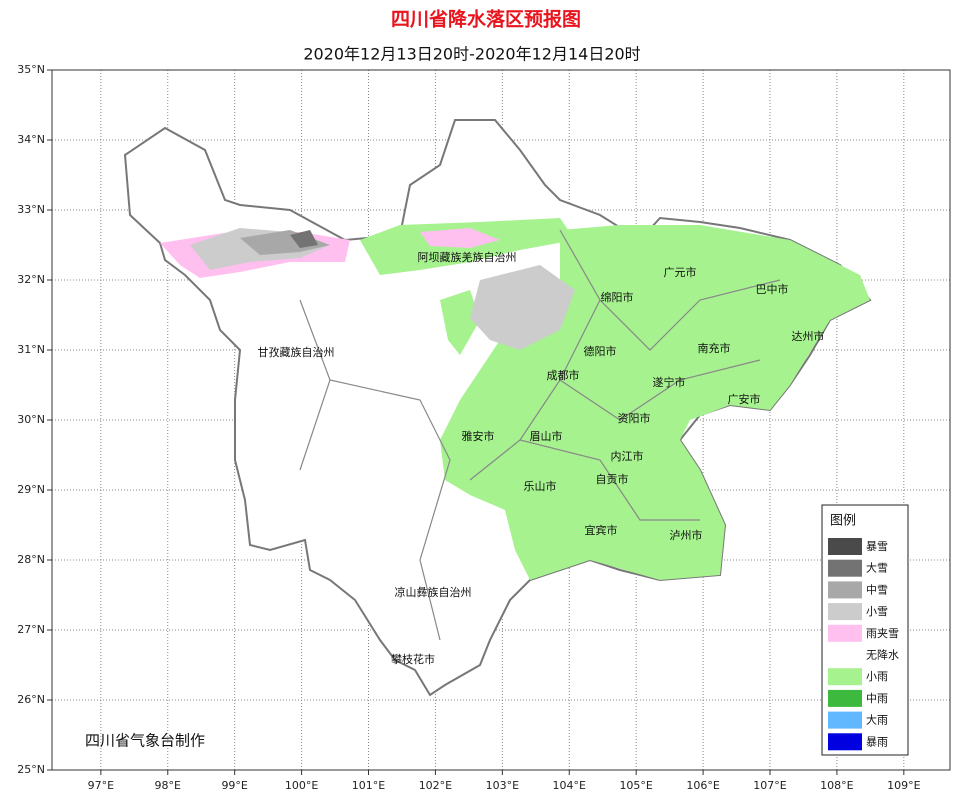  Describe the element at coordinates (600, 351) in the screenshot. I see `place-label: 德阳市` at that location.